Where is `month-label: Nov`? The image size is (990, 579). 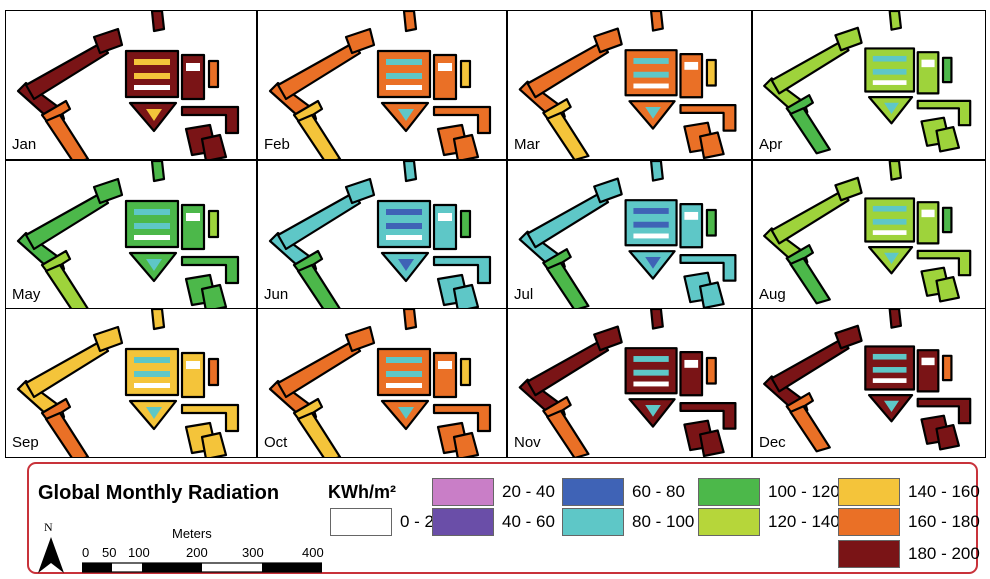
month-label: Nov is located at coordinates (527, 442).